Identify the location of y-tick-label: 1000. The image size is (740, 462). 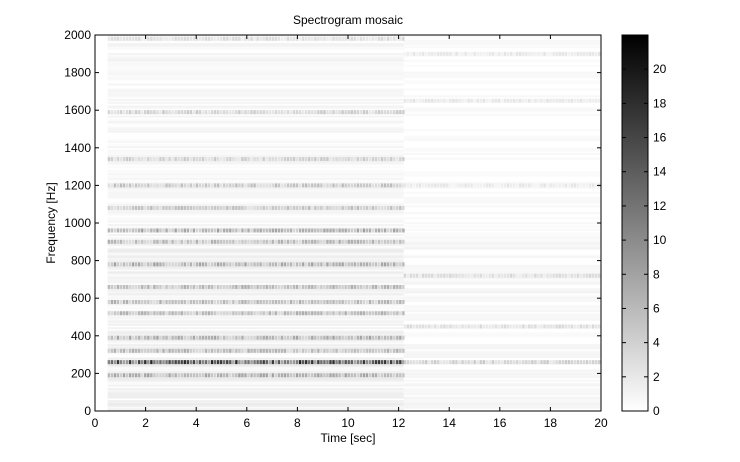
(77, 223).